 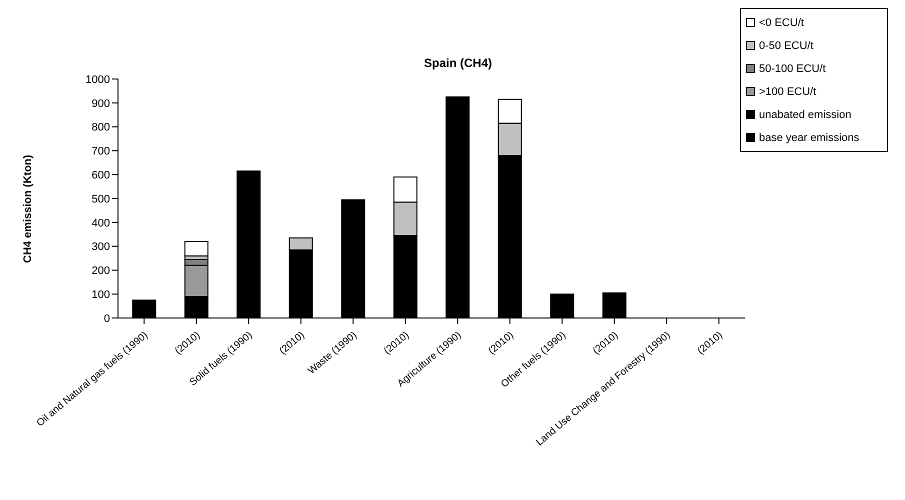 I want to click on legend-label: unabated emission, so click(x=805, y=114).